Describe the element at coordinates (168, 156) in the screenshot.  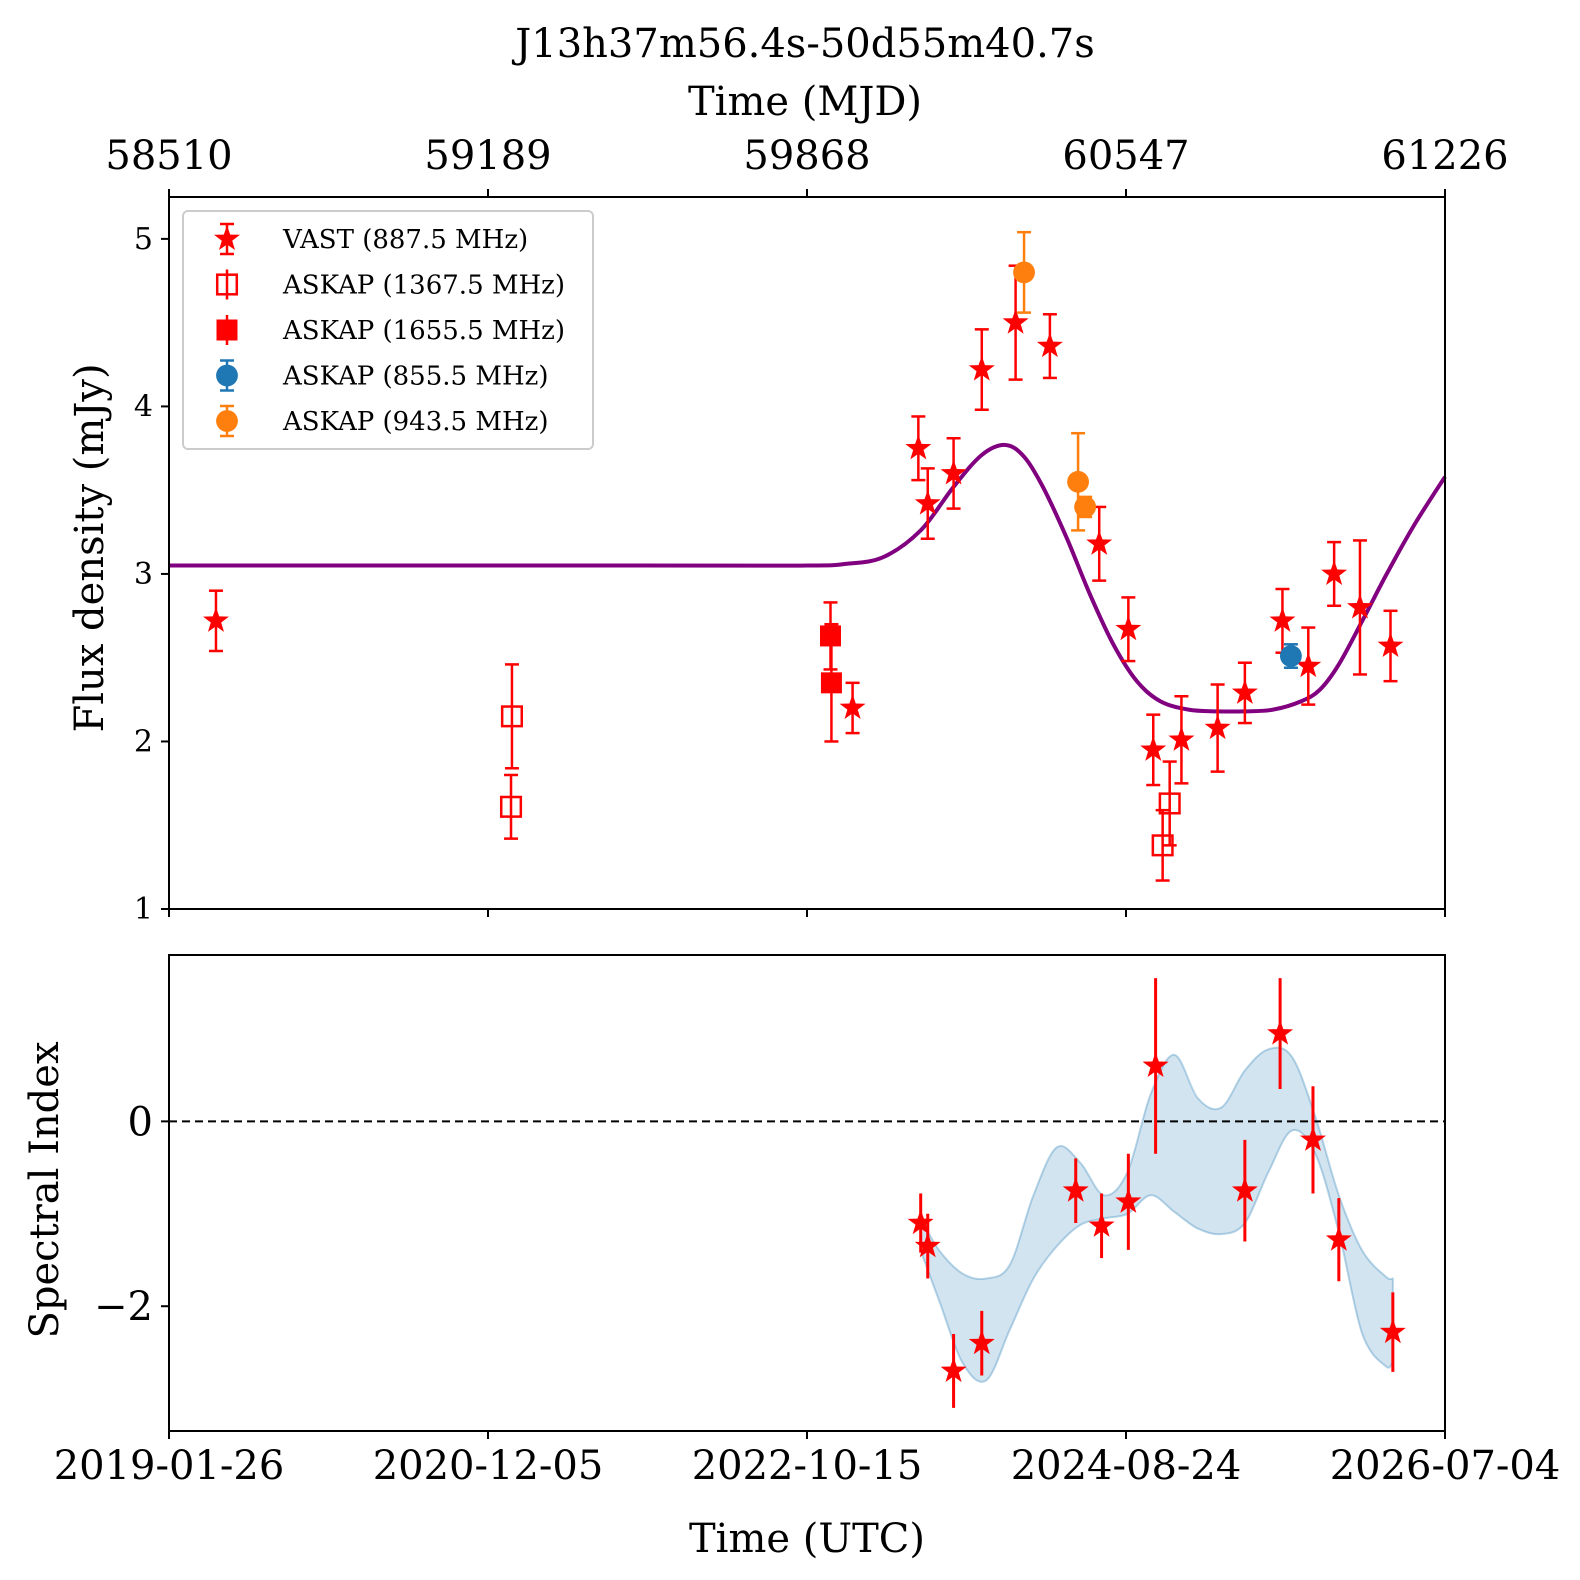
I see `top-mjd-tick-label-58510: 58510` at that location.